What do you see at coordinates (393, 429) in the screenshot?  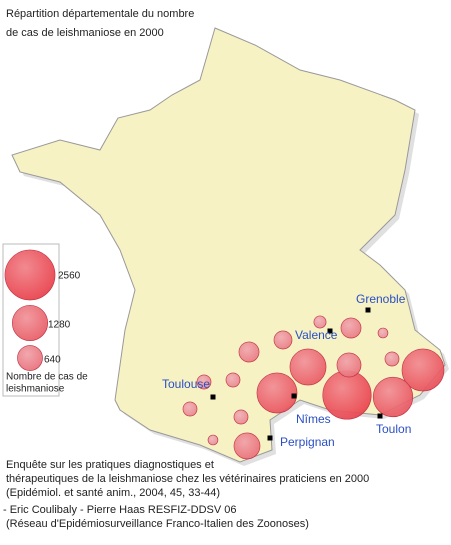 I see `city-label: Toulon` at bounding box center [393, 429].